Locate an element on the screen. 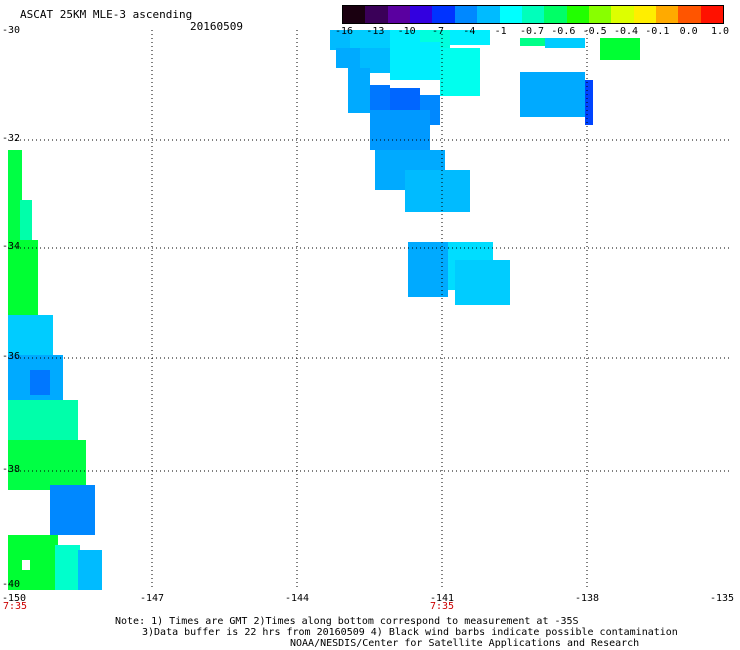  lon-label-135: -135 is located at coordinates (722, 598).